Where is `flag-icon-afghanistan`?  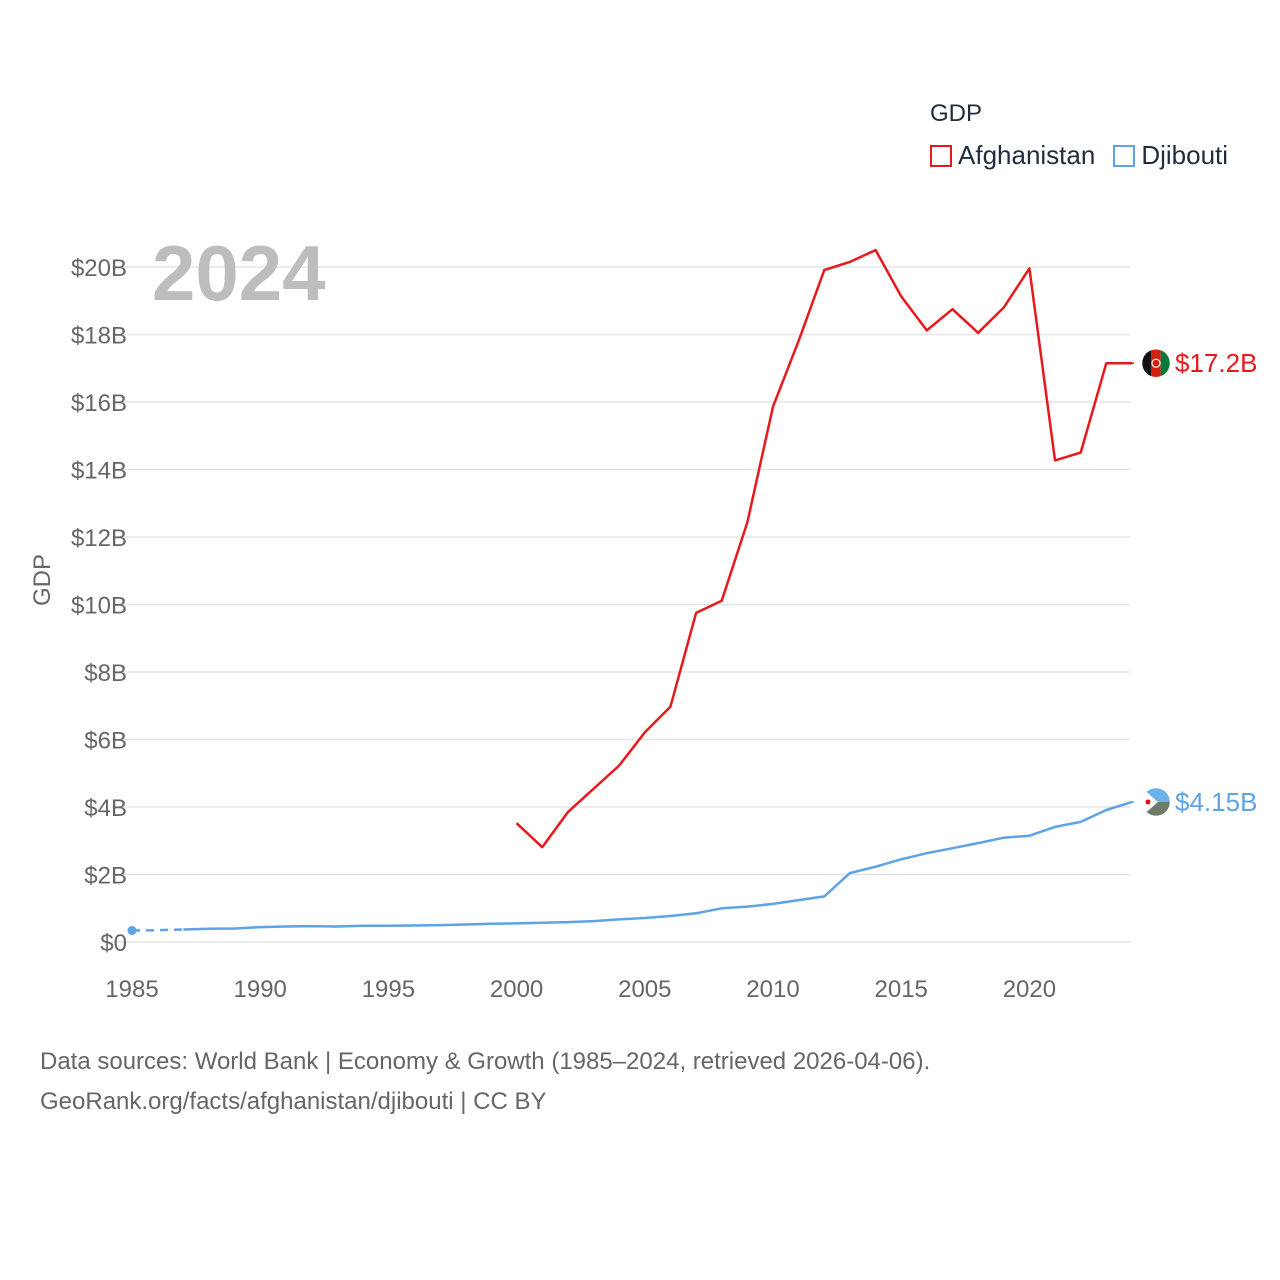 flag-icon-afghanistan is located at coordinates (1156, 363).